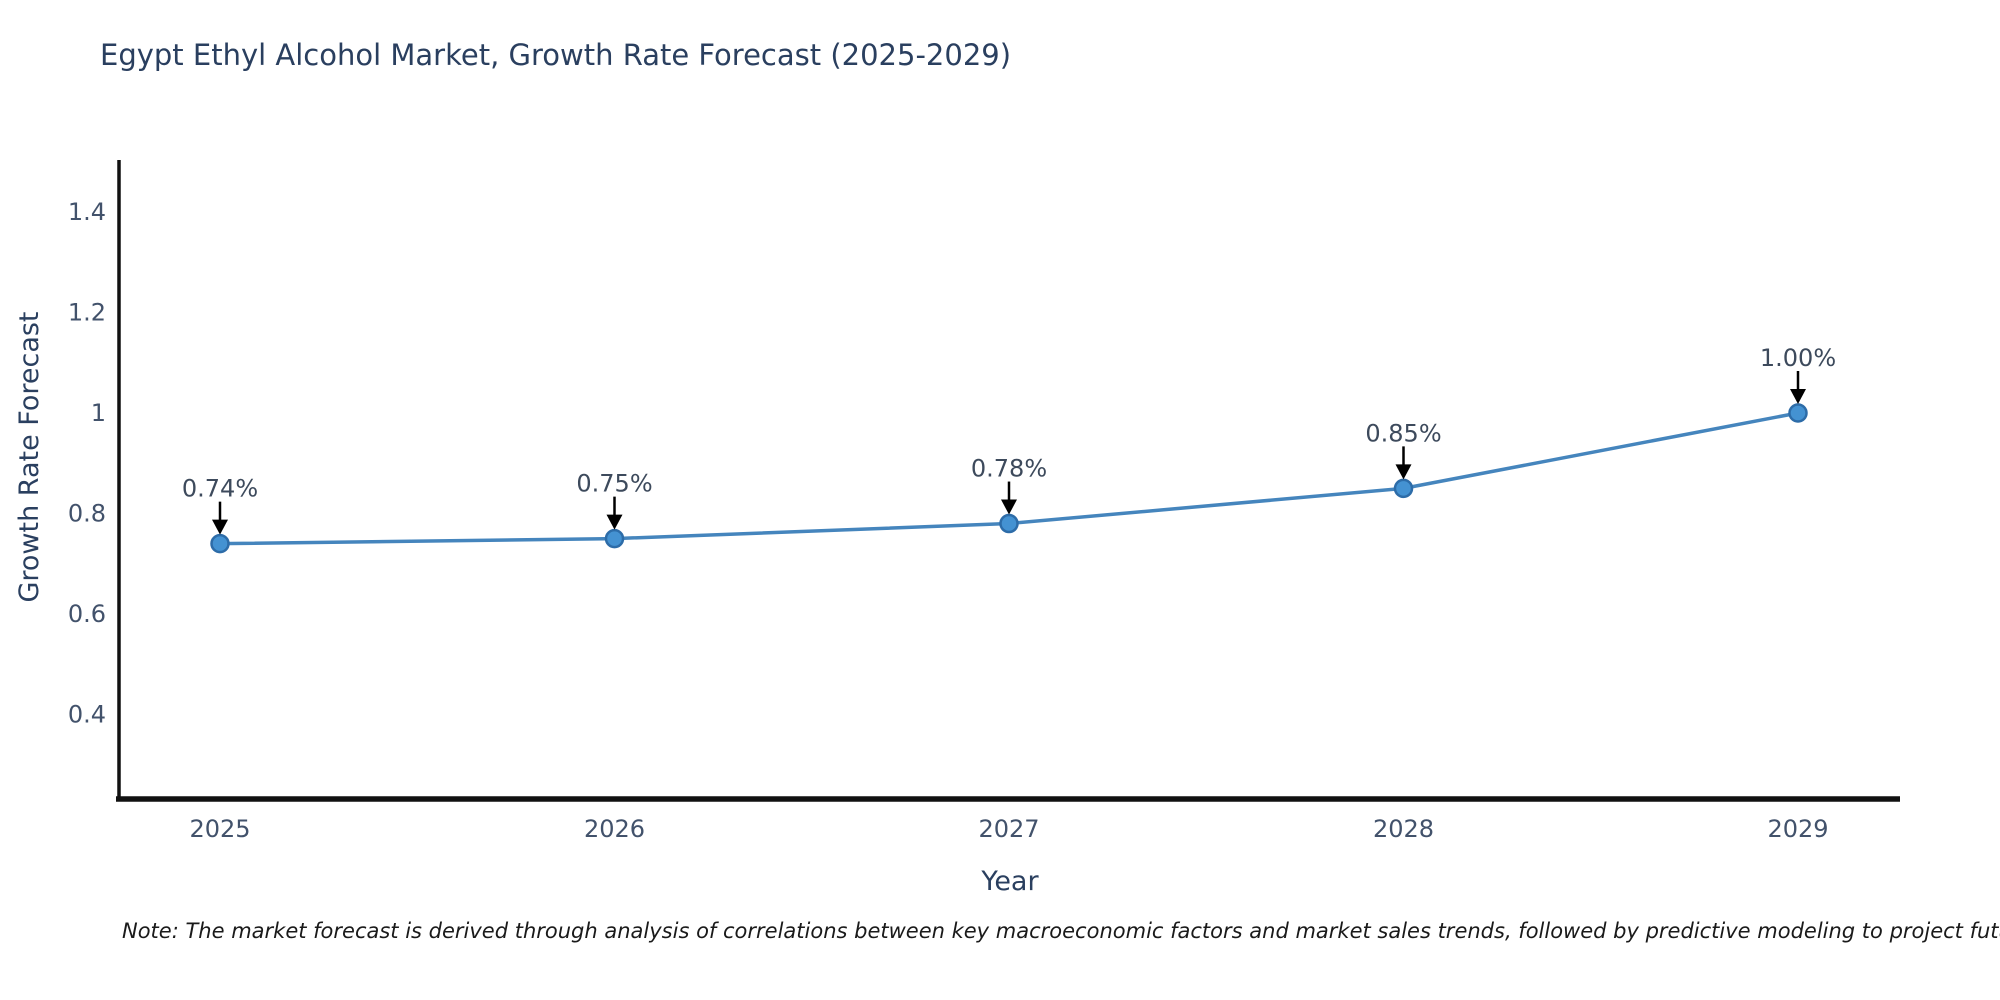 Image resolution: width=2000 pixels, height=1000 pixels. I want to click on y-tick-label: 1.2, so click(87, 313).